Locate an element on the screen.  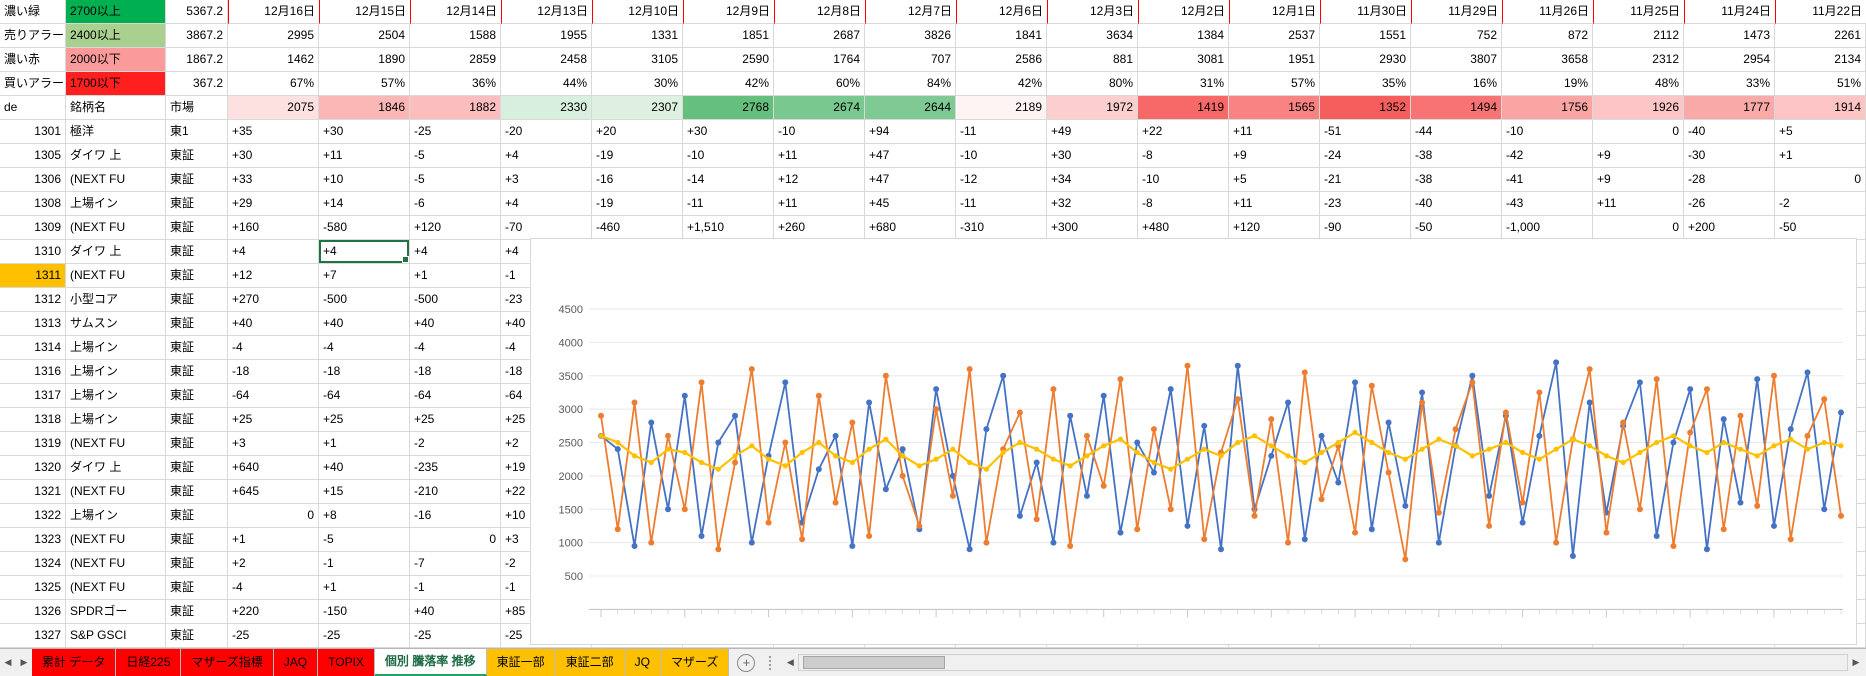
sheet-nav-next-button: ▶ is located at coordinates (24, 662).